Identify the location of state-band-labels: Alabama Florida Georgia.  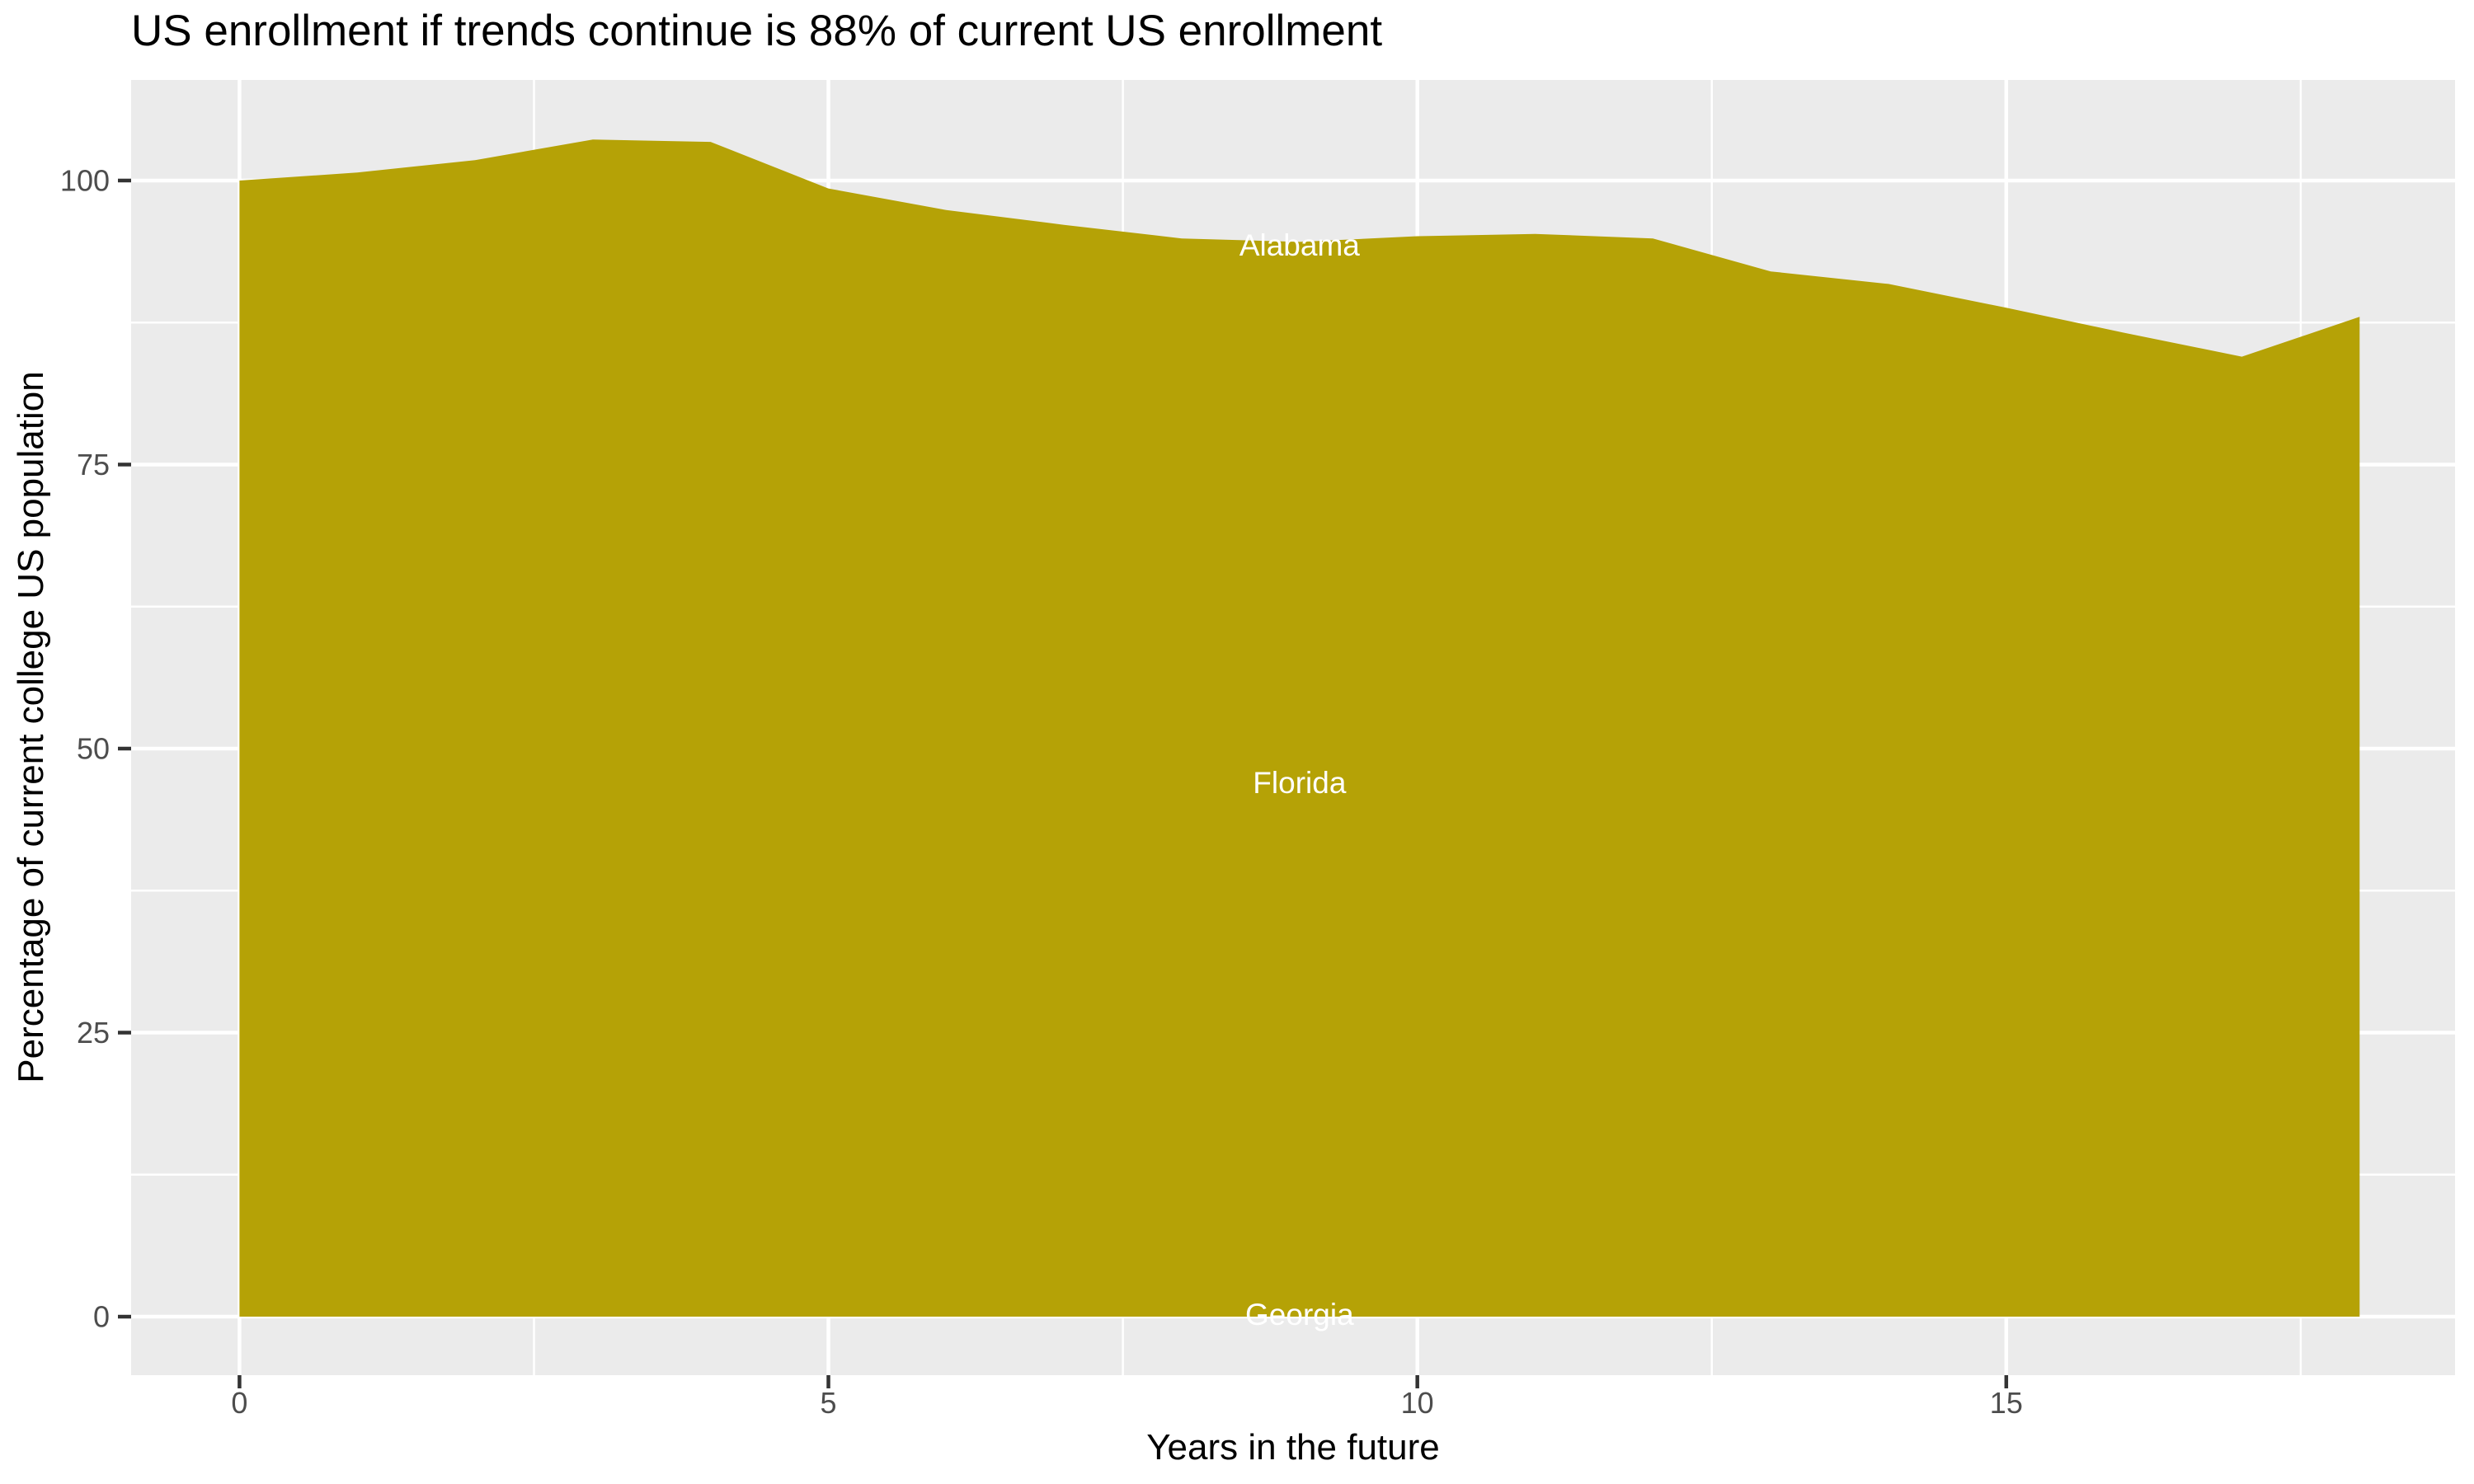
(1299, 779).